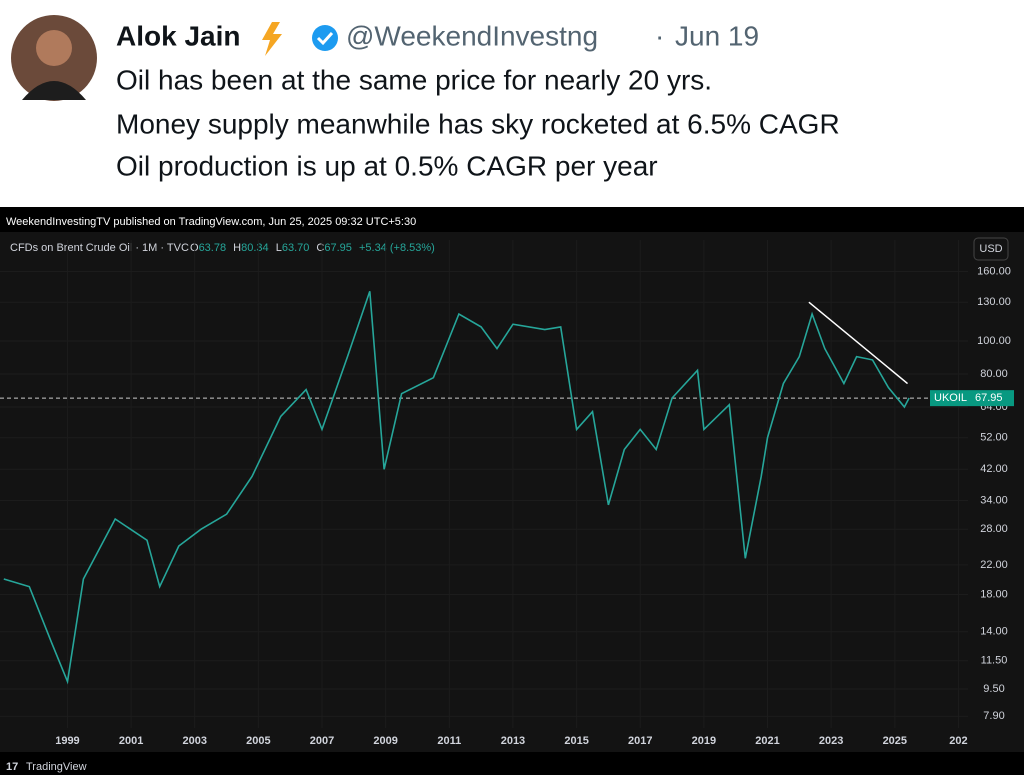 The image size is (1024, 780). Describe the element at coordinates (296, 248) in the screenshot. I see `ohlc-value: 63.70` at that location.